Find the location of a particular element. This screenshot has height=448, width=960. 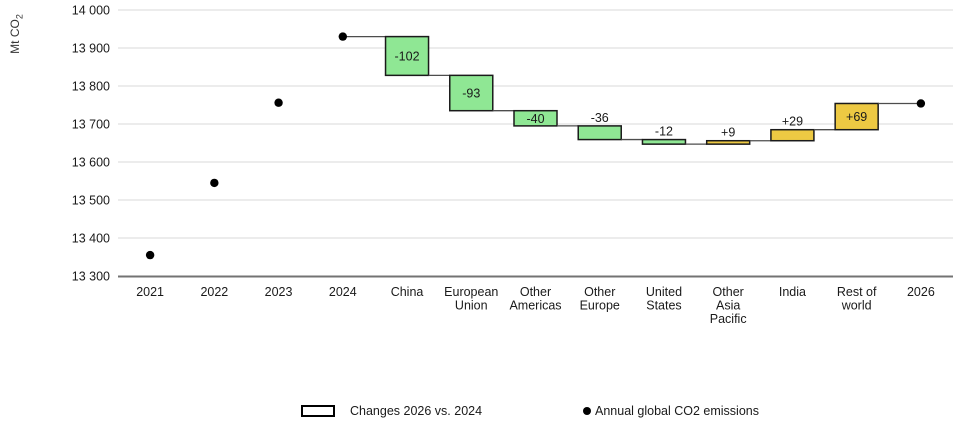

bar-value-label-rest-of-world: +69 is located at coordinates (856, 117).